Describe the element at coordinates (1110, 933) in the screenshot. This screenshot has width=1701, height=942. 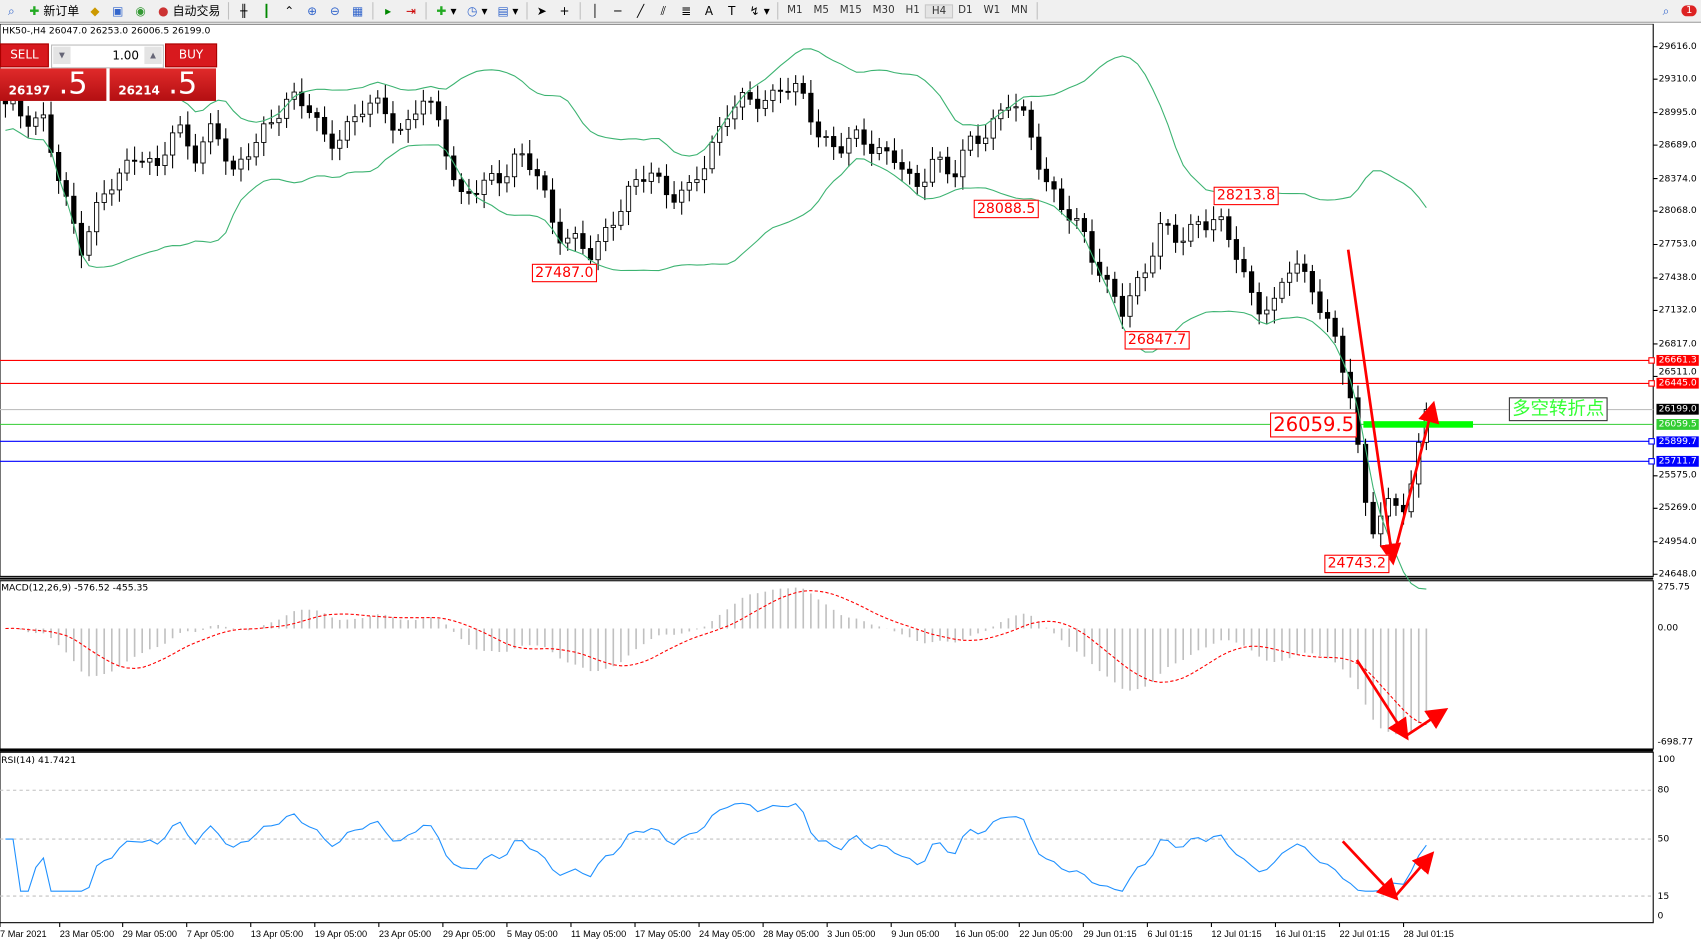
I see `date-axis-label: 29 Jun 01:15` at that location.